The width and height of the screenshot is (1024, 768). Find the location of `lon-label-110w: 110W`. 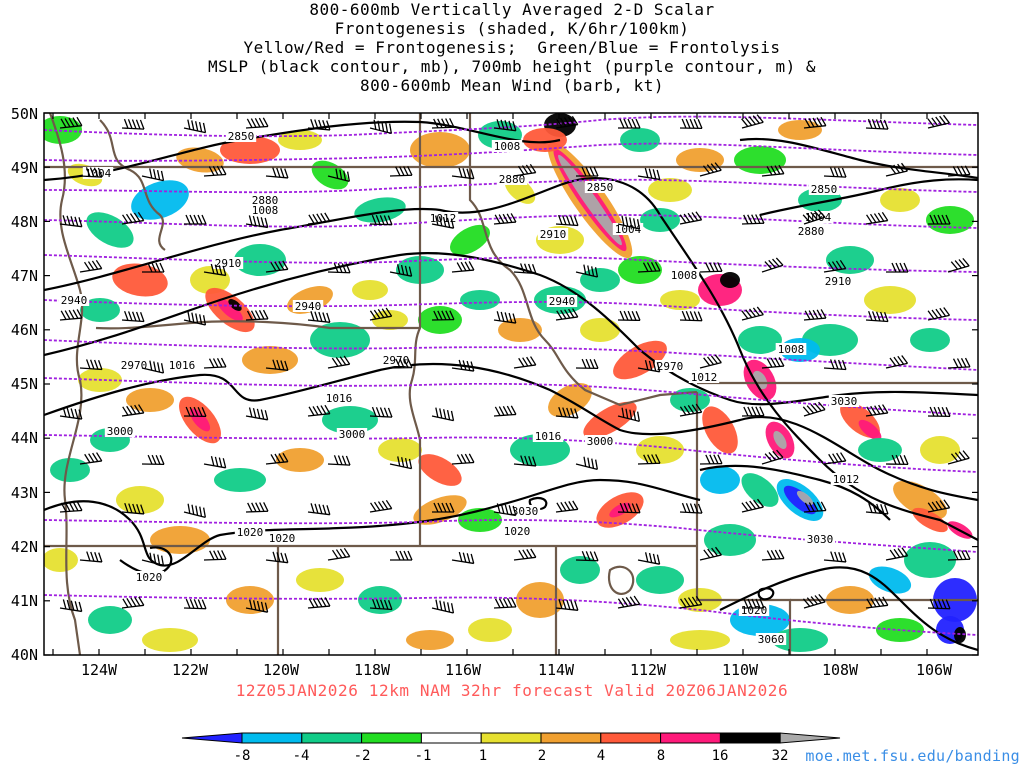

lon-label-110w: 110W is located at coordinates (740, 670).